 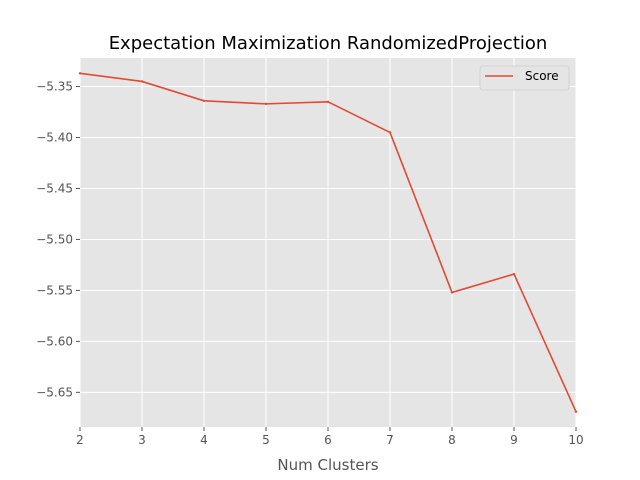 What do you see at coordinates (266, 440) in the screenshot?
I see `x-tick-label: 5` at bounding box center [266, 440].